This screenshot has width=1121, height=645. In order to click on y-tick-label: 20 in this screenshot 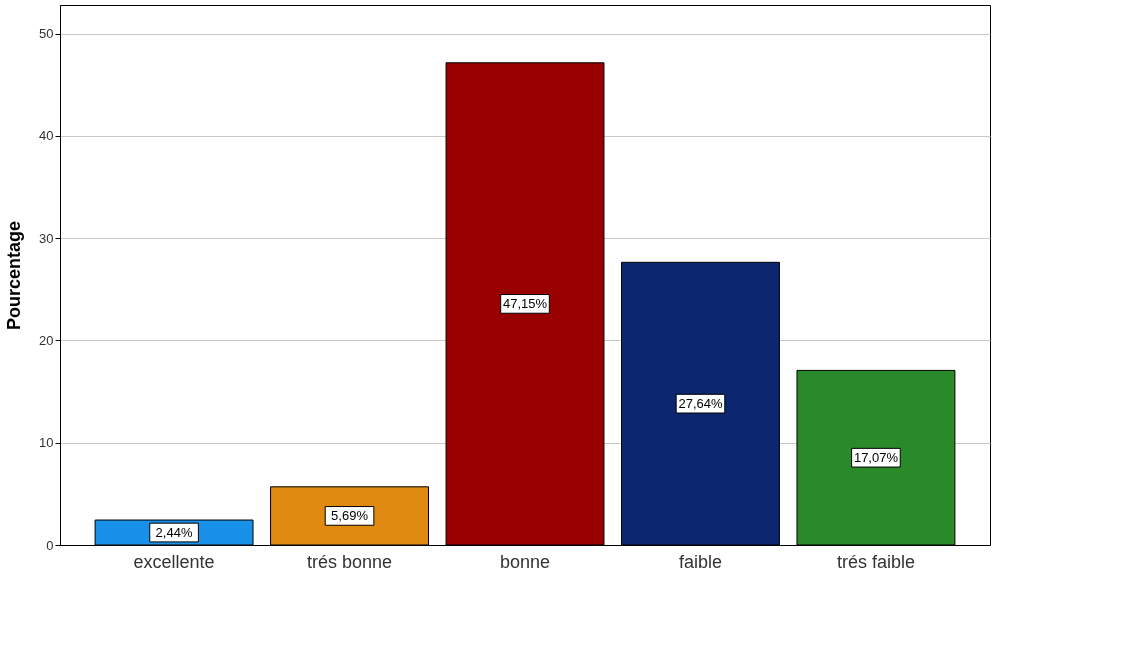, I will do `click(46, 340)`.